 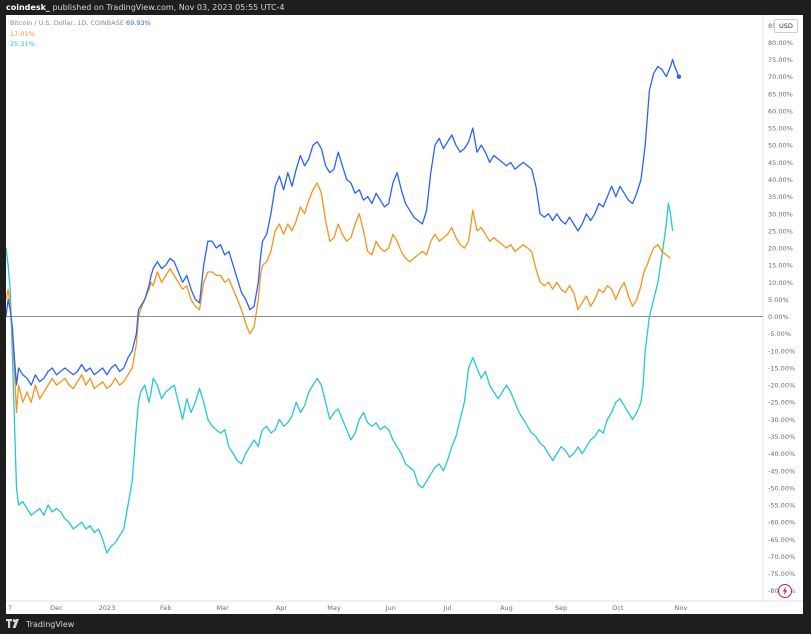 What do you see at coordinates (778, 317) in the screenshot?
I see `y-tick-label: 0.00%` at bounding box center [778, 317].